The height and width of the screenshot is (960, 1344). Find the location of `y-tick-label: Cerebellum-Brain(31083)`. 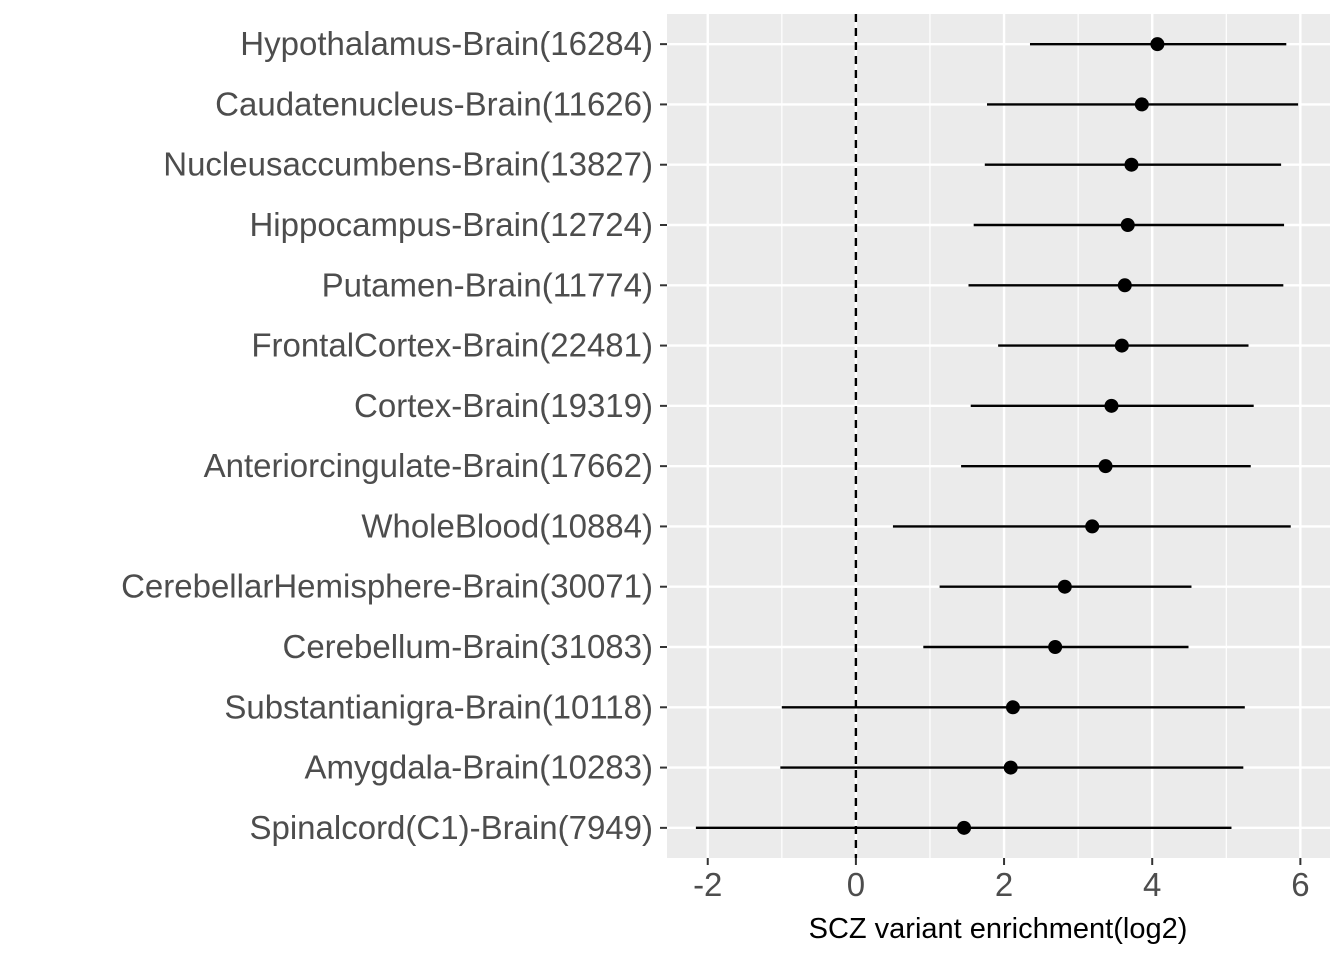

y-tick-label: Cerebellum-Brain(31083) is located at coordinates (467, 646).